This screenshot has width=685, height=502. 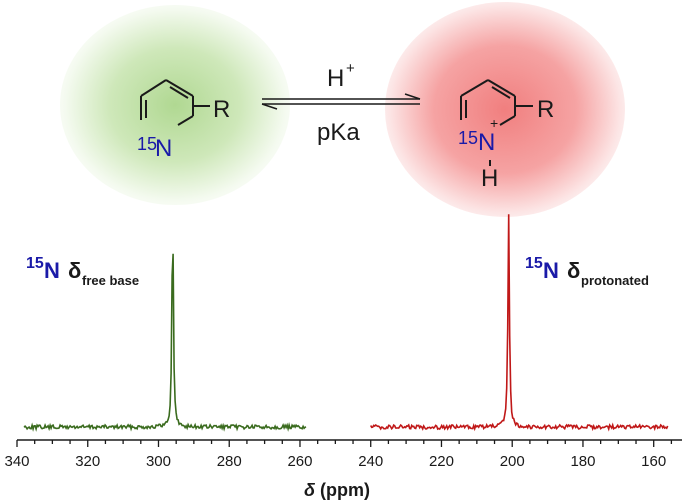 I want to click on protonated-shift-label: 15 N δ protonated, so click(x=587, y=271).